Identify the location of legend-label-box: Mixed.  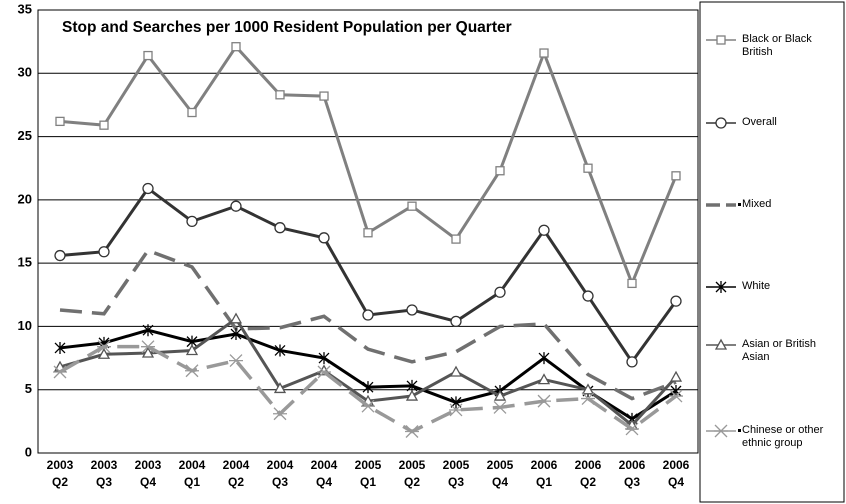
(757, 204).